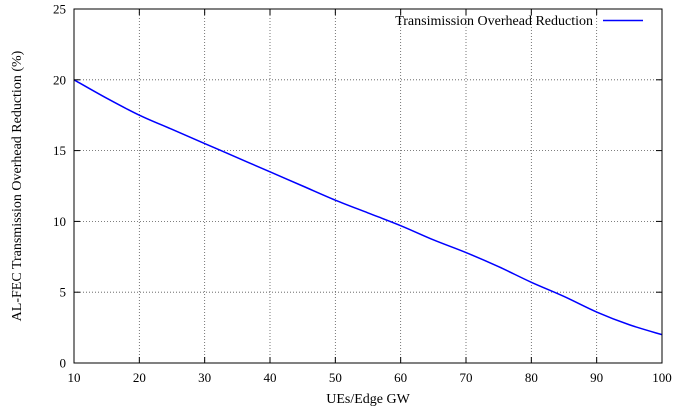 This screenshot has height=413, width=697. I want to click on legend-label: Transimission Overhead Reduction, so click(494, 21).